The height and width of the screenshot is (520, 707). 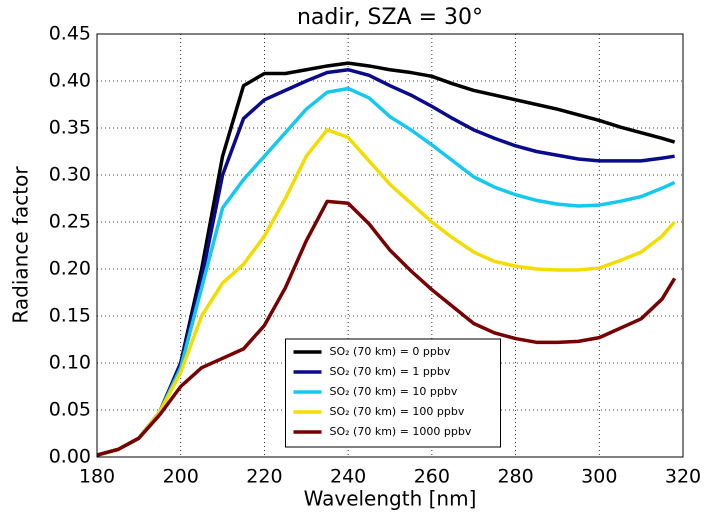 I want to click on y-tick-label: 0.05, so click(x=70, y=410).